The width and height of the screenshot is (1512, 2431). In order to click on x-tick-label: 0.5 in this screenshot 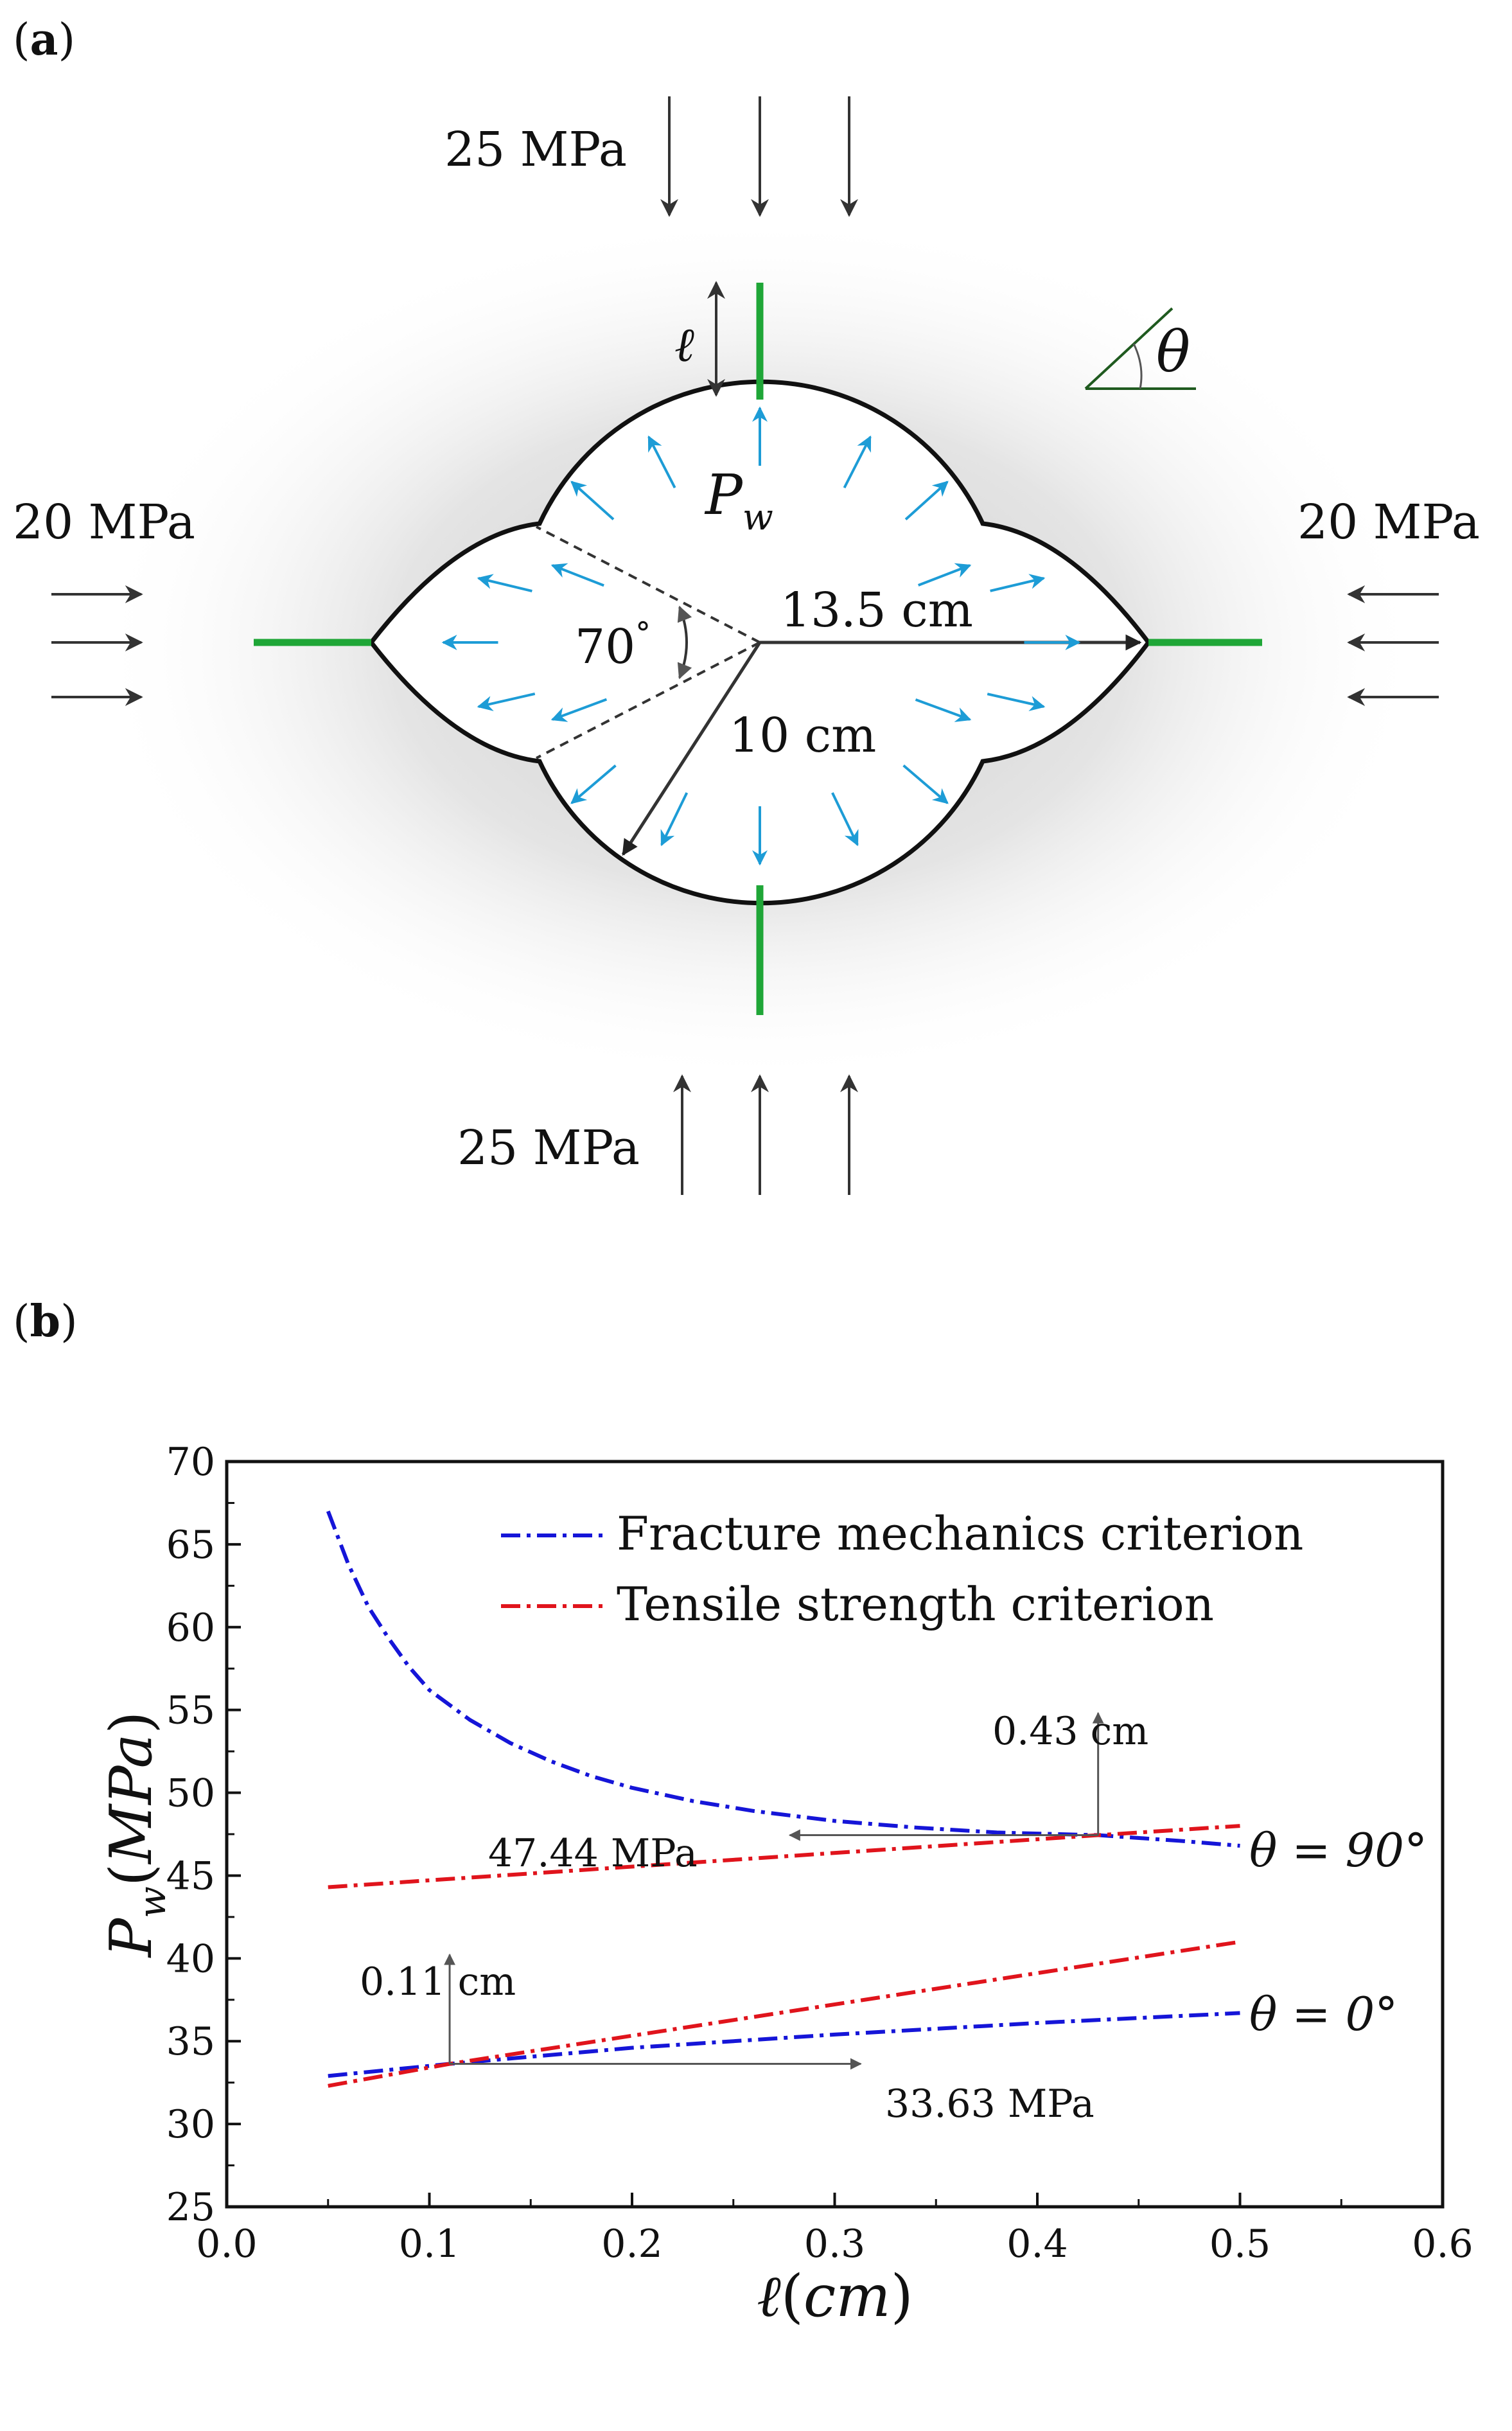, I will do `click(1239, 2244)`.